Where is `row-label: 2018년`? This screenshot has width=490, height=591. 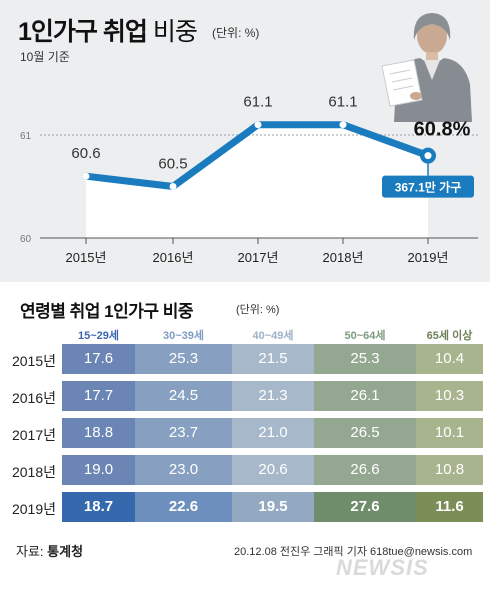 row-label: 2018년 is located at coordinates (34, 472).